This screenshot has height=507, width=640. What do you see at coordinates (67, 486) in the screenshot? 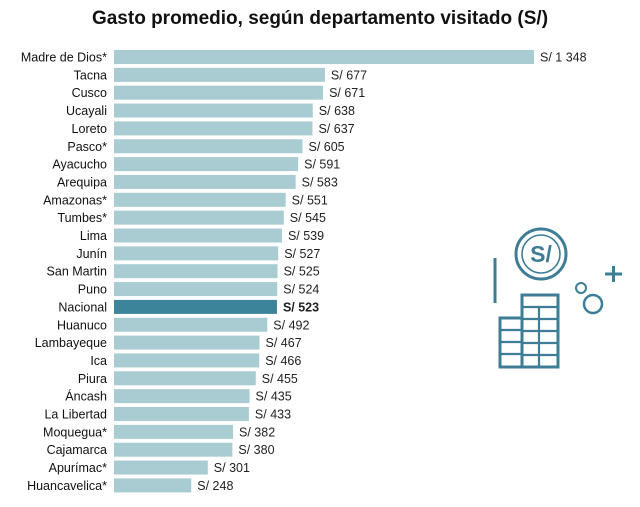
I see `category-label: Huancavelica*` at bounding box center [67, 486].